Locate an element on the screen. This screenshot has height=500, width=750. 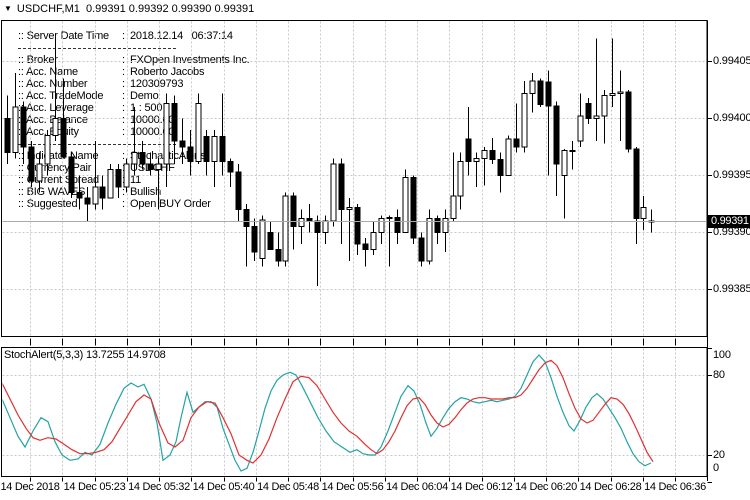
stoch-axis-label: 100 is located at coordinates (722, 355).